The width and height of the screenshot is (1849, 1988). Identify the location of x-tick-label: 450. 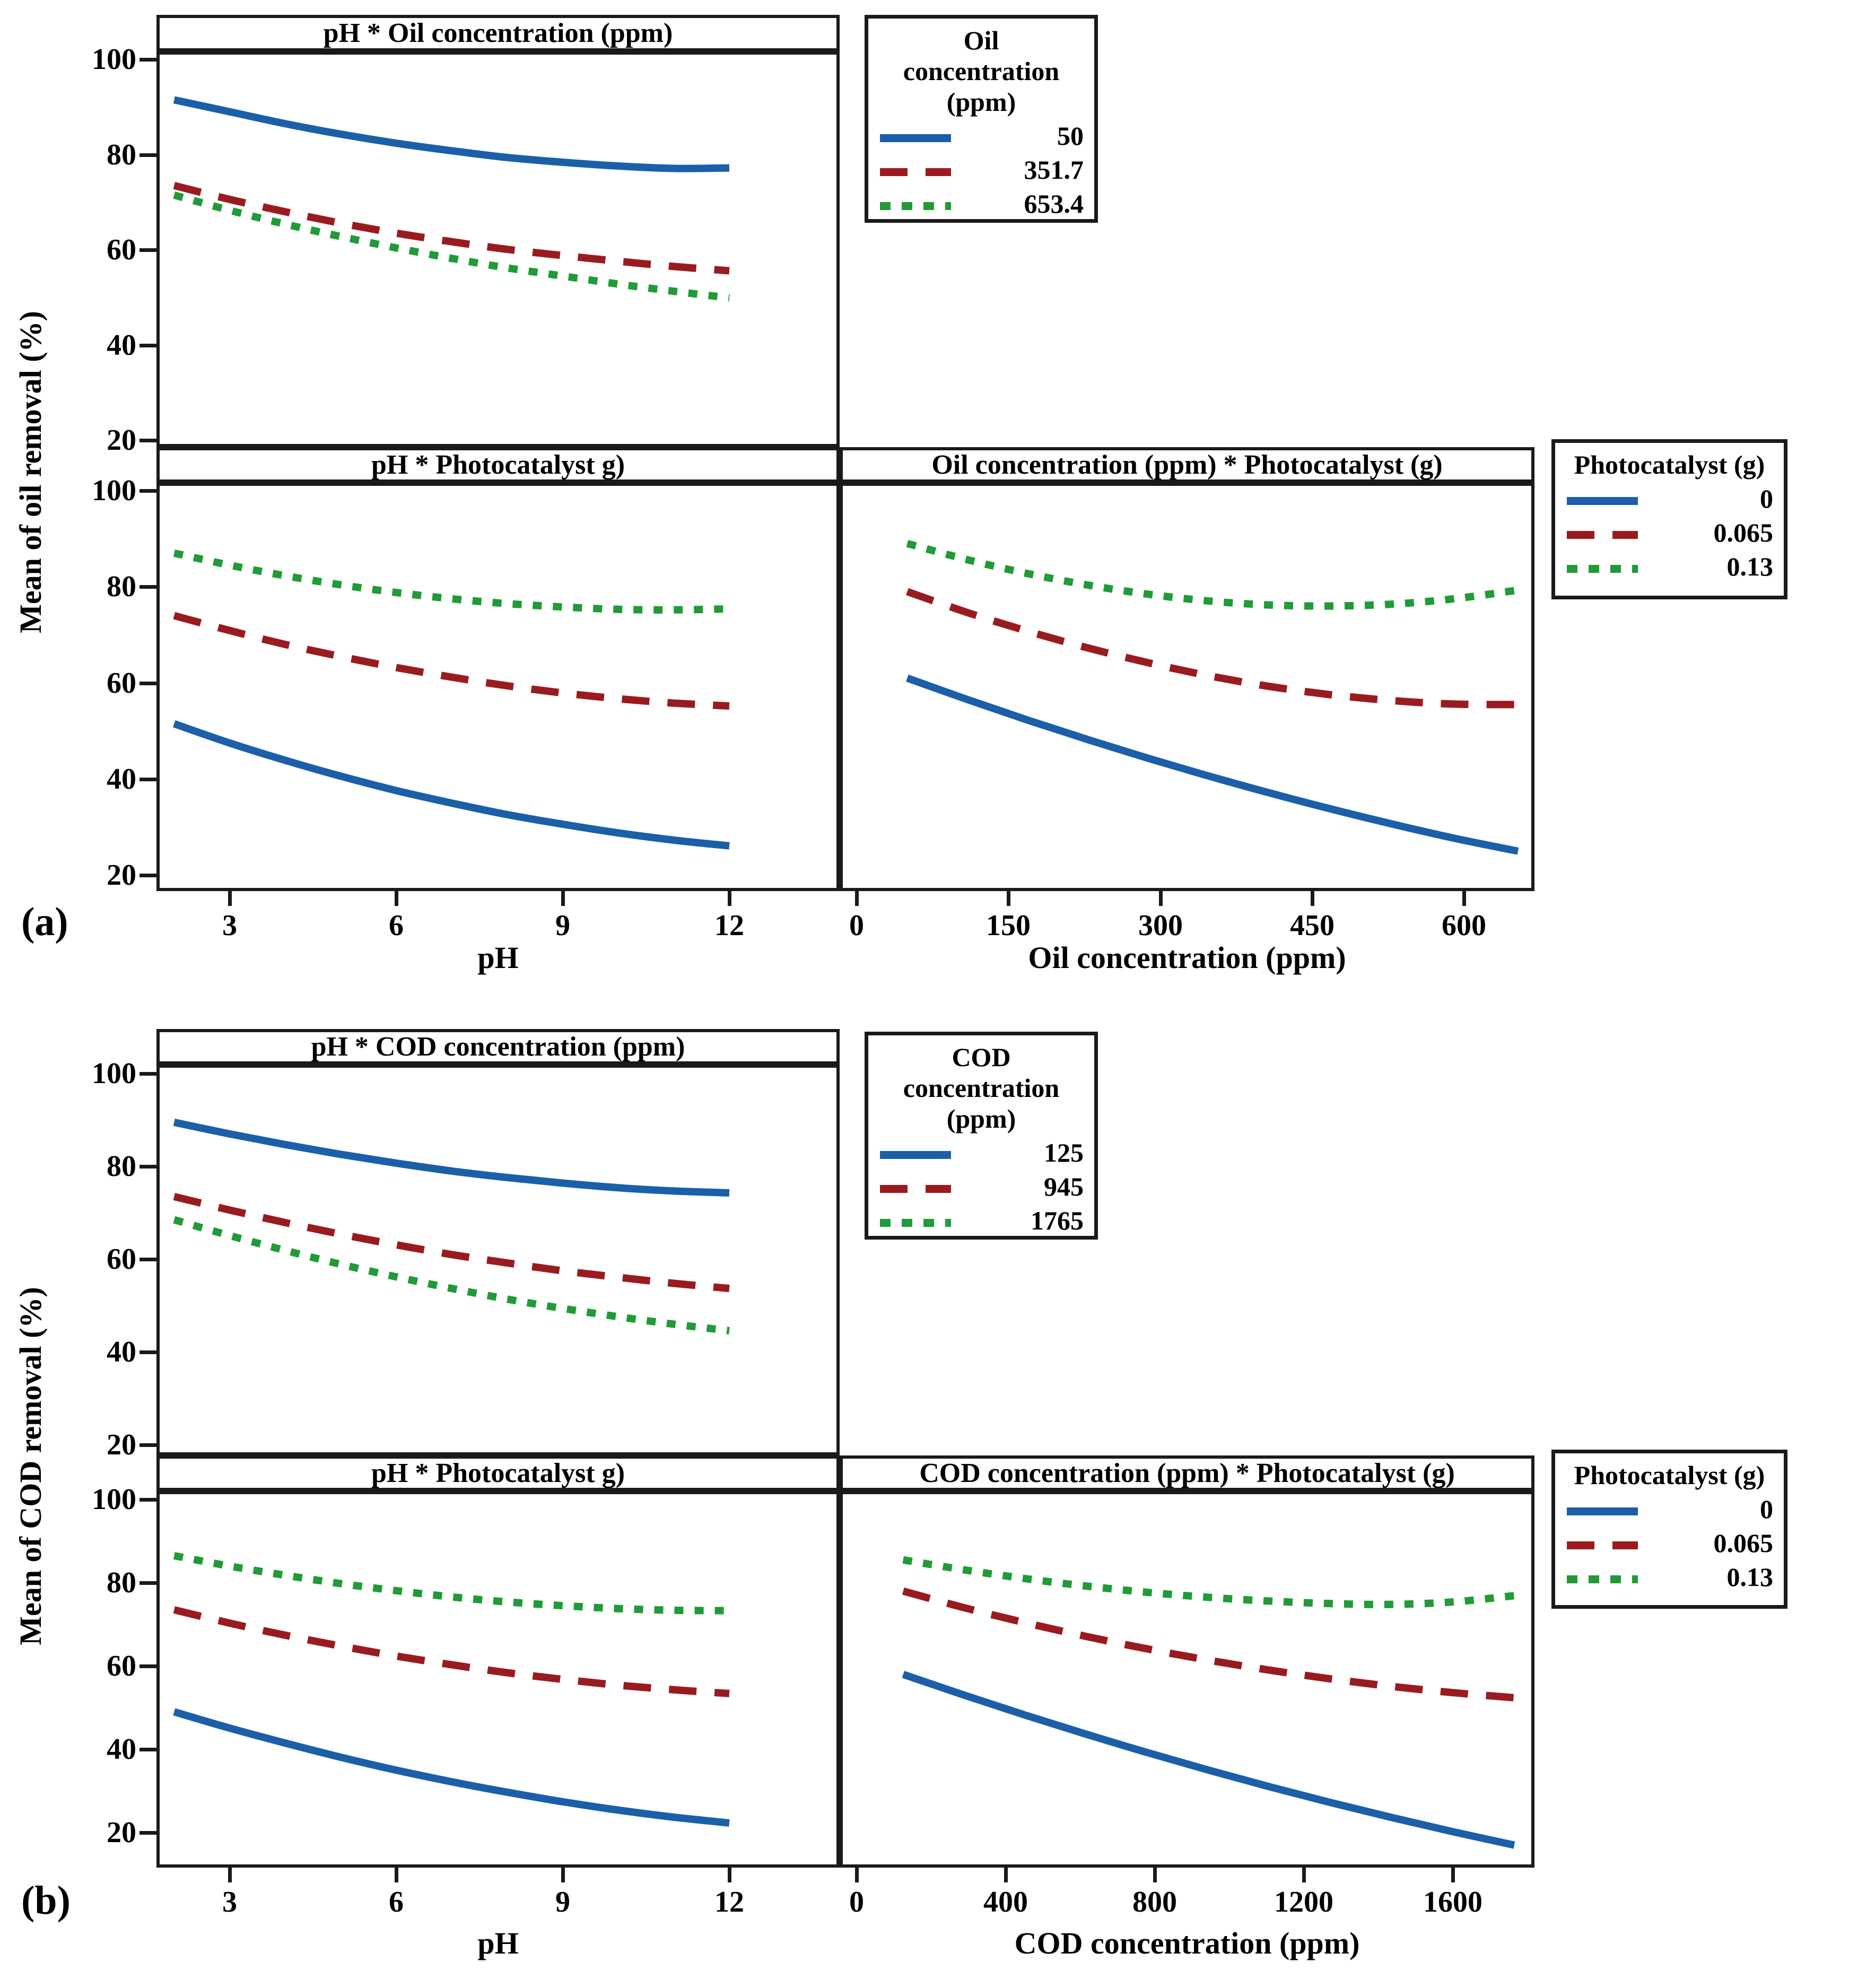
(1312, 925).